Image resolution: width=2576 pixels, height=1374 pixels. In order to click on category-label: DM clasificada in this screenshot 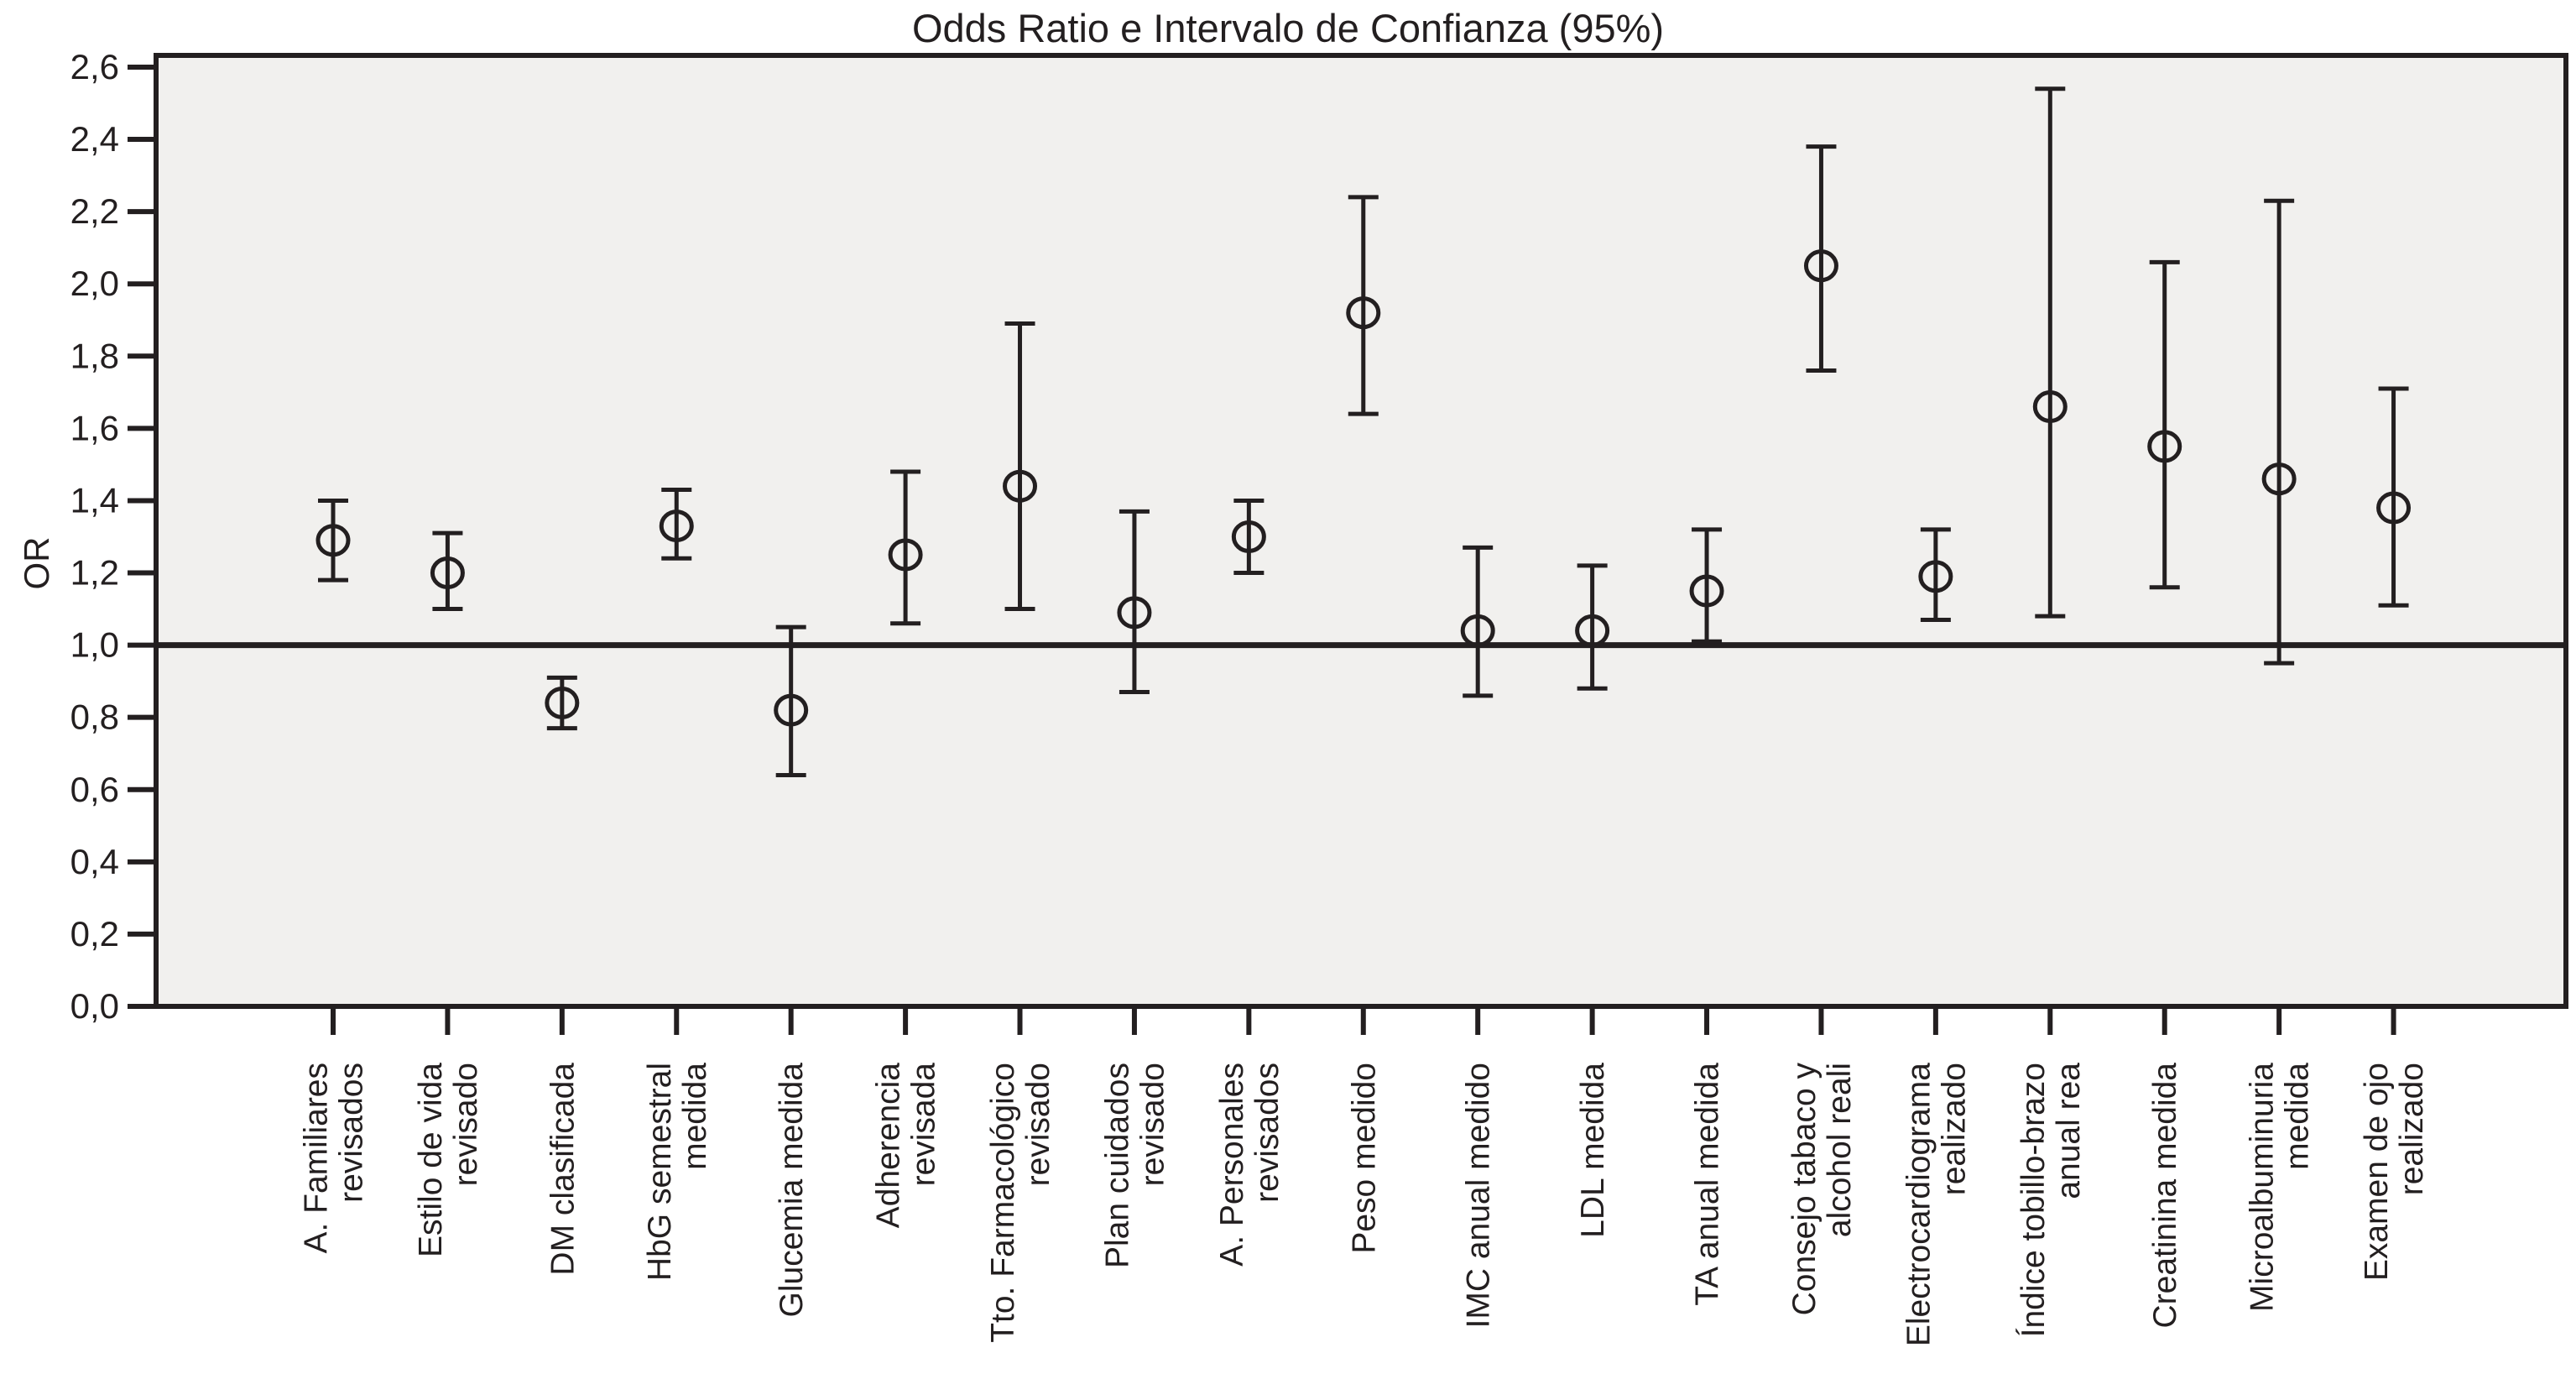, I will do `click(563, 1169)`.